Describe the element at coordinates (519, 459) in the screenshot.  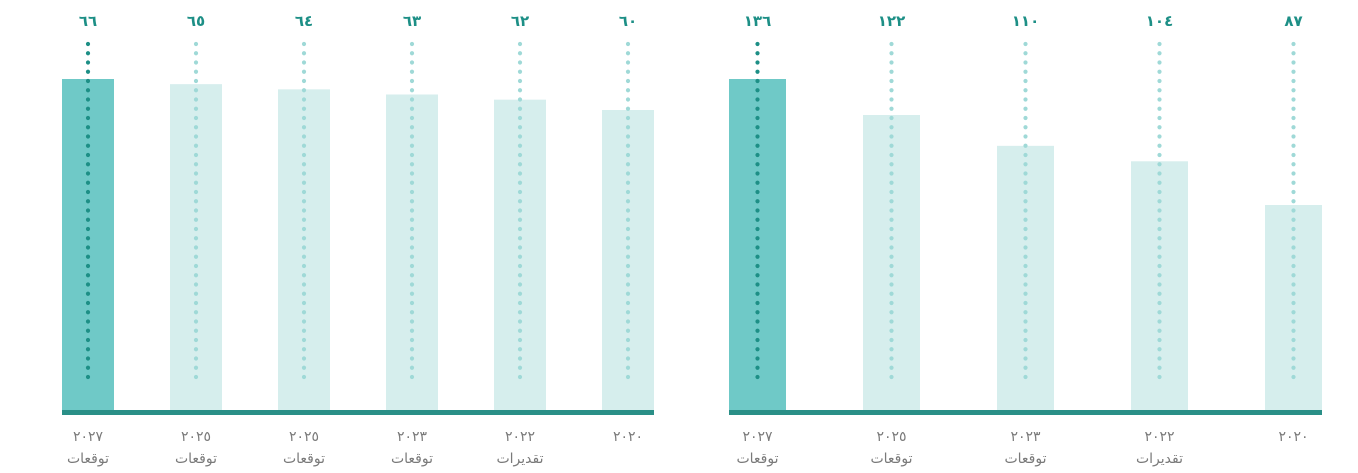
I see `category-sublabel: تقديرات` at that location.